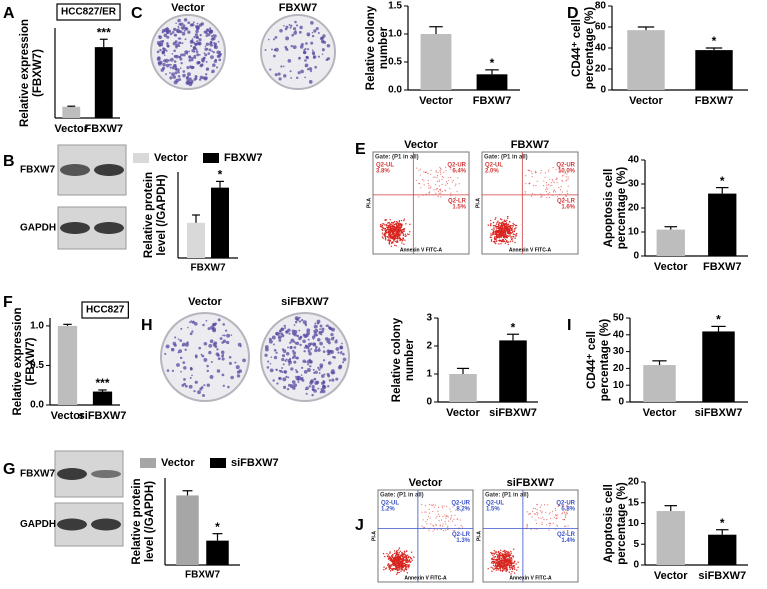 The height and width of the screenshot is (589, 767). Describe the element at coordinates (104, 32) in the screenshot. I see `significance: ***` at that location.